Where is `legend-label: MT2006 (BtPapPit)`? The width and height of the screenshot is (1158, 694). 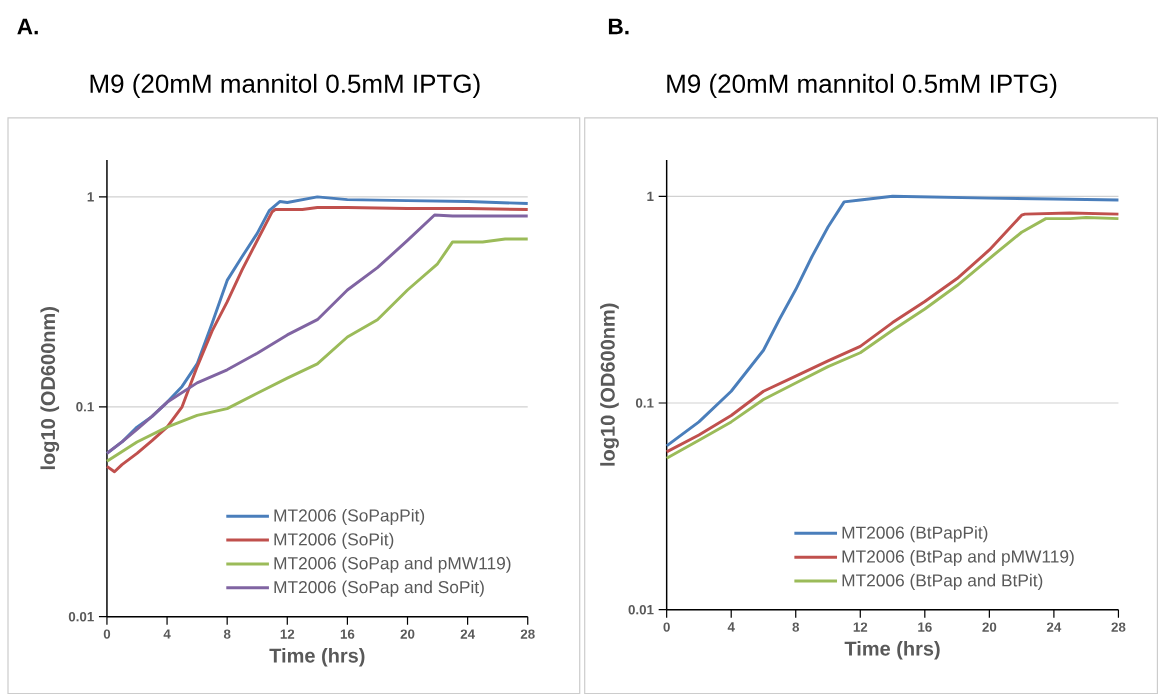
legend-label: MT2006 (BtPapPit) is located at coordinates (915, 534).